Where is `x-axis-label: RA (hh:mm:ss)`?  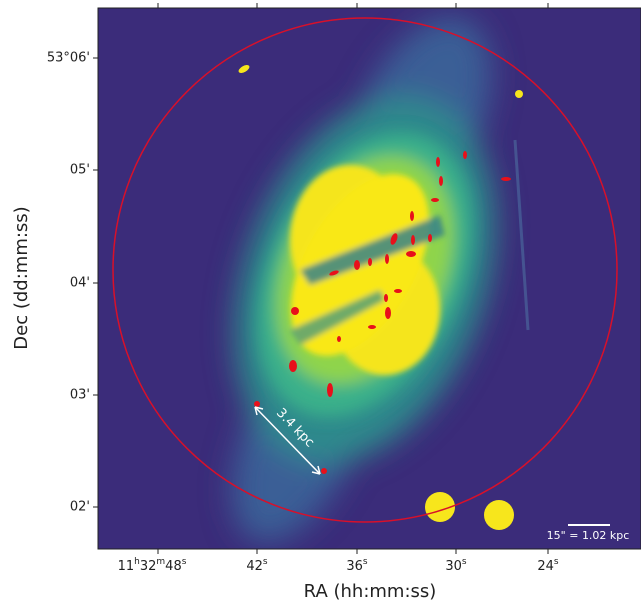
x-axis-label: RA (hh:mm:ss) is located at coordinates (370, 591).